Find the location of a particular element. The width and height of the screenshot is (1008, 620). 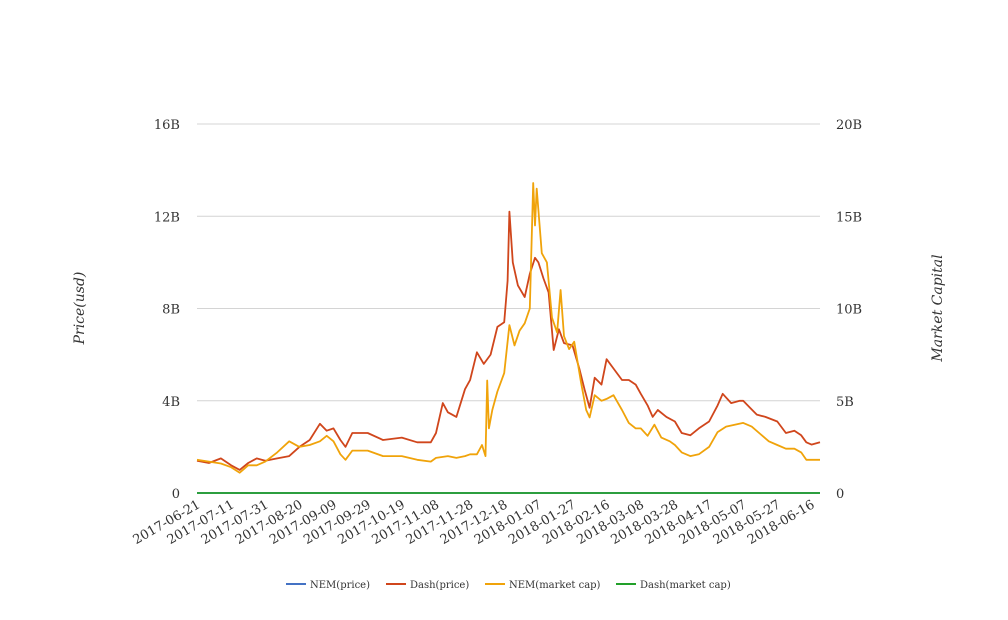

legend-label: NEM(market cap) is located at coordinates (555, 585).